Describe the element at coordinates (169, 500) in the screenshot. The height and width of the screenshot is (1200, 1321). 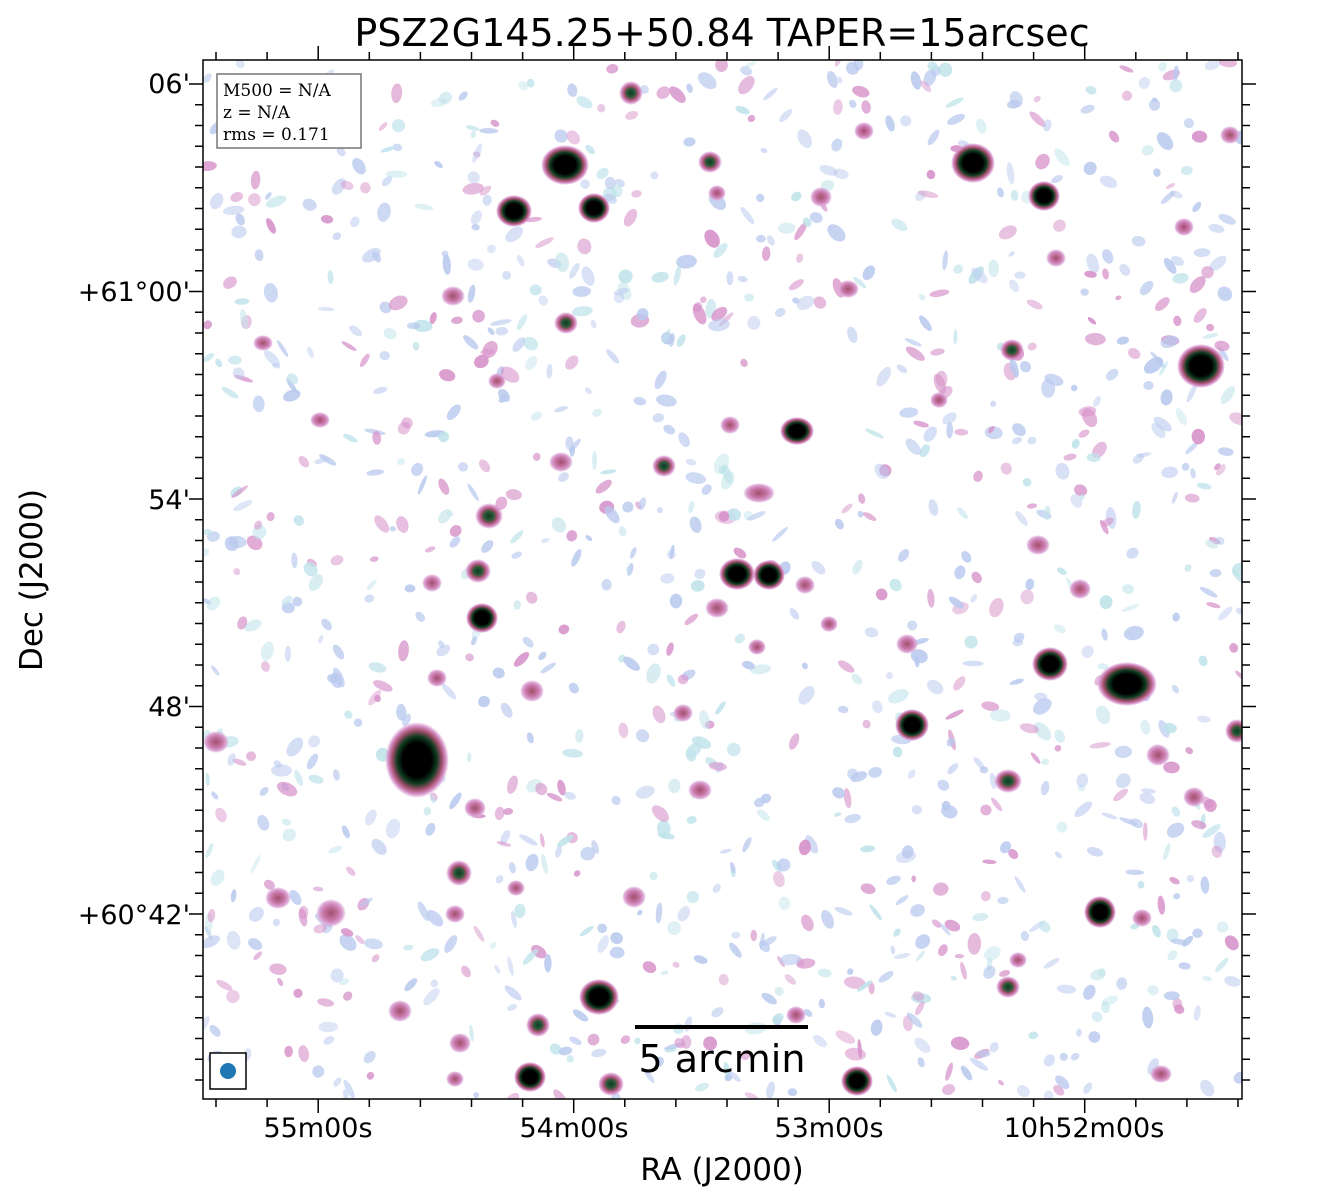
I see `y-tick-label: 54'` at that location.